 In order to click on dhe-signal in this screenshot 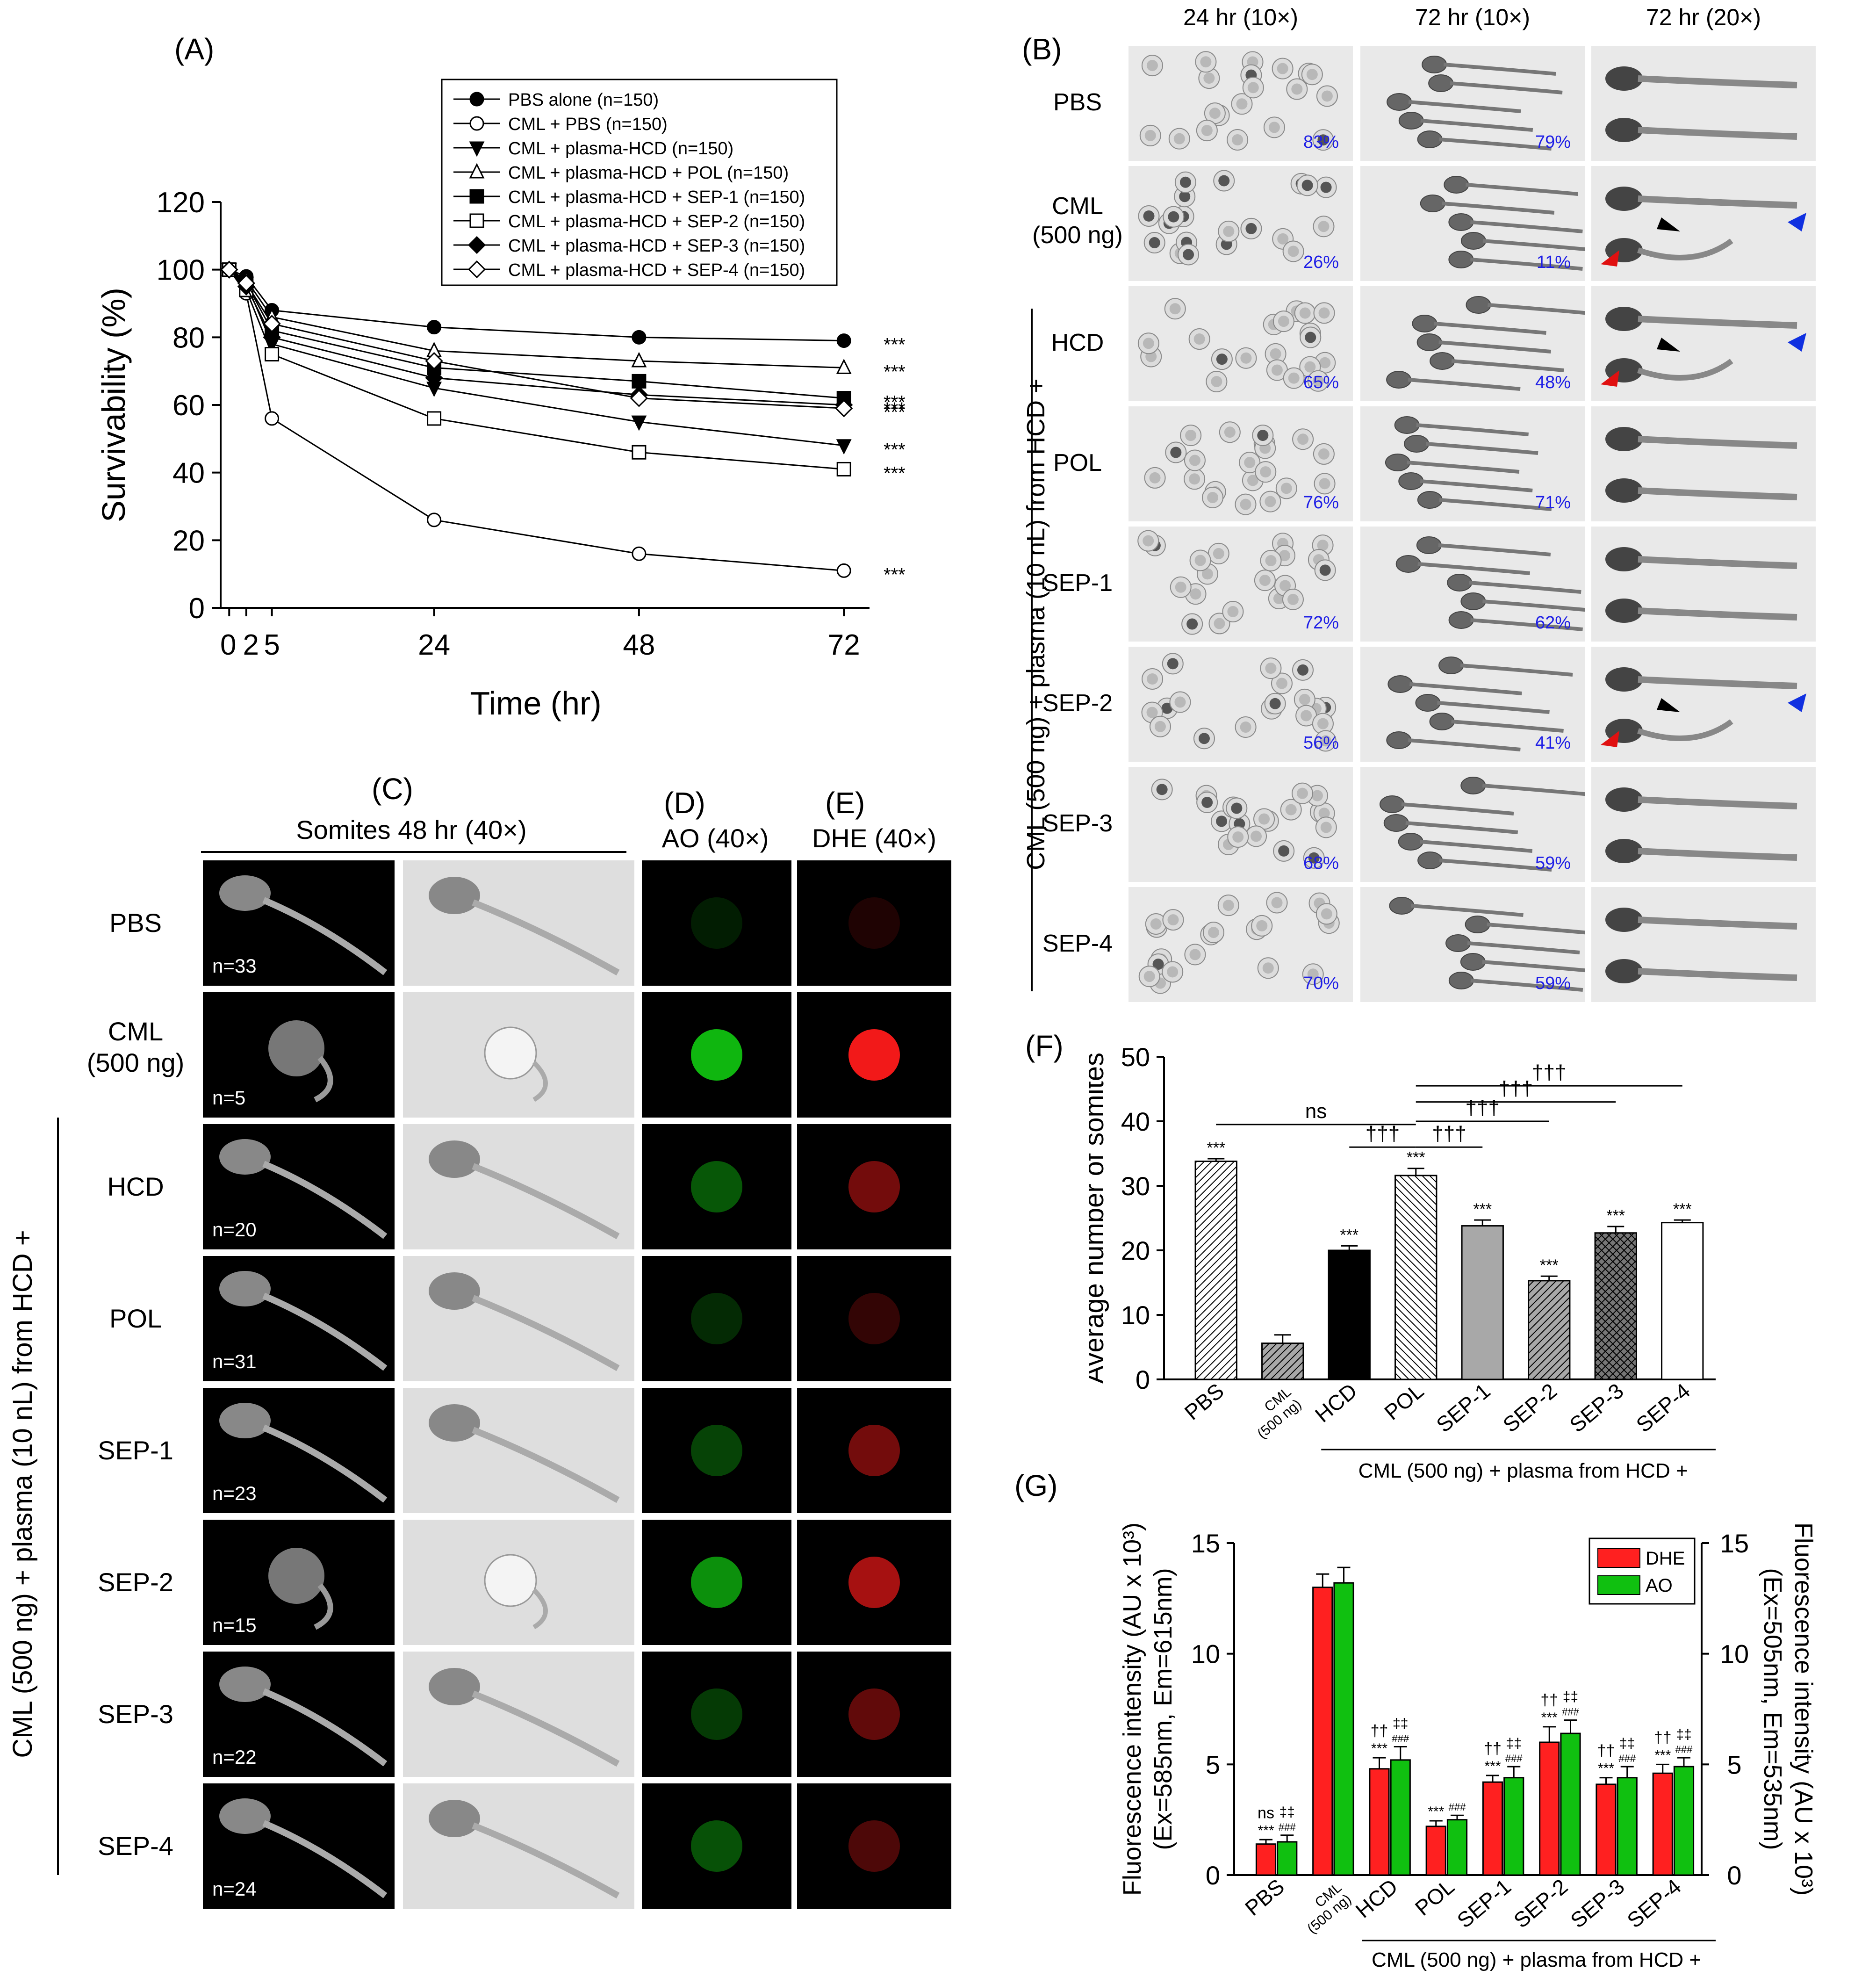, I will do `click(874, 1318)`.